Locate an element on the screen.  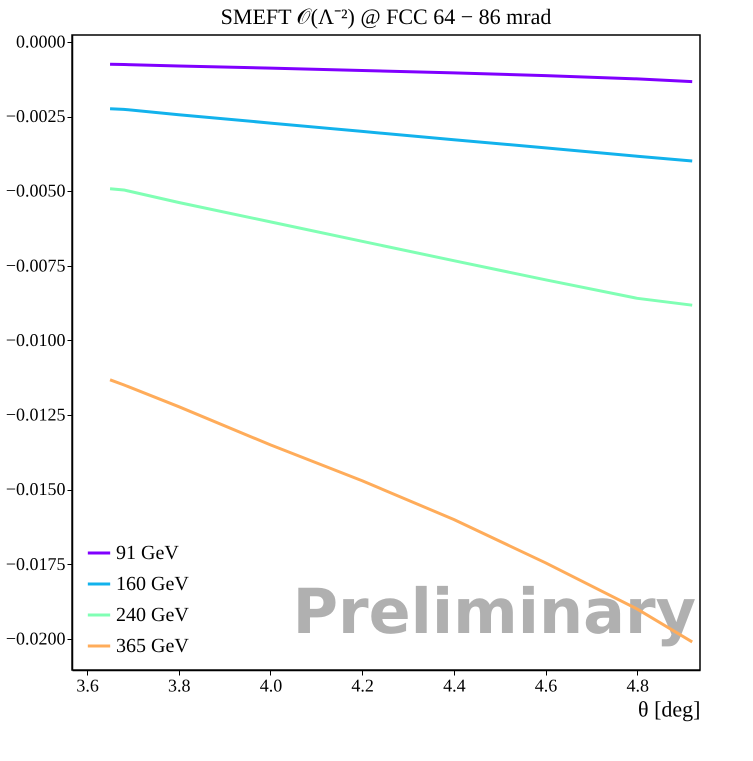
y-tick-label: −0.0150 is located at coordinates (36, 489).